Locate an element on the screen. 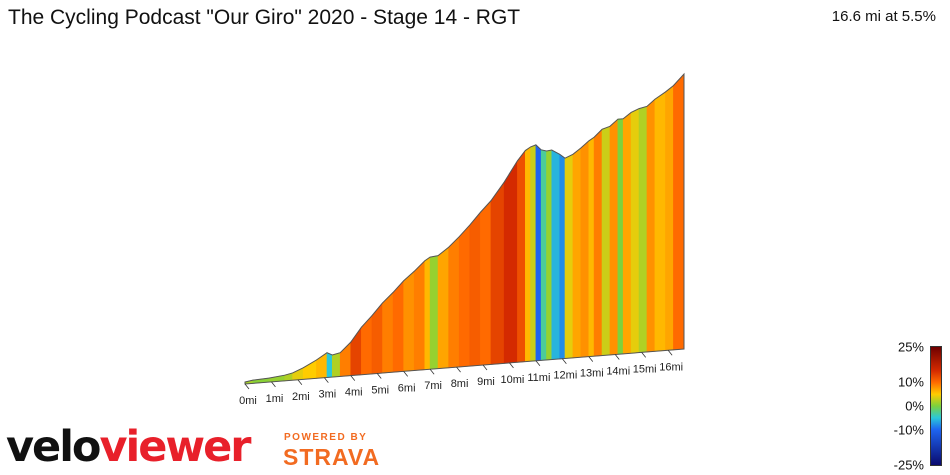  x-tick-label: 9mi is located at coordinates (486, 382).